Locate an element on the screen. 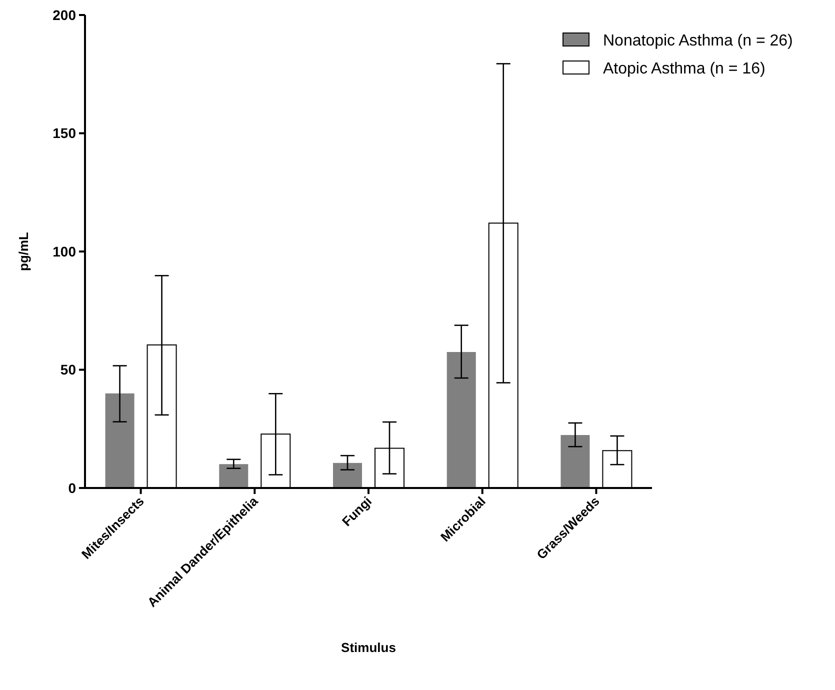 This screenshot has width=835, height=690. x-axis-title: Stimulus is located at coordinates (368, 647).